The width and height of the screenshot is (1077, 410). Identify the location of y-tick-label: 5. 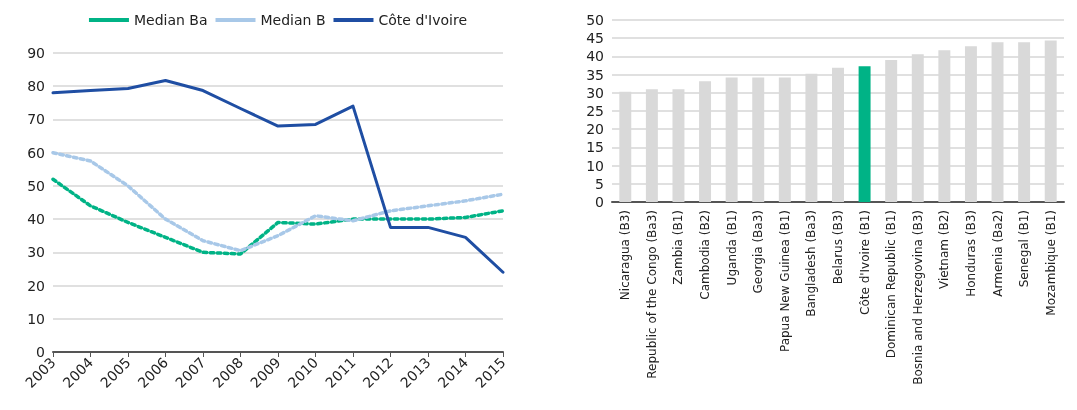
(599, 183).